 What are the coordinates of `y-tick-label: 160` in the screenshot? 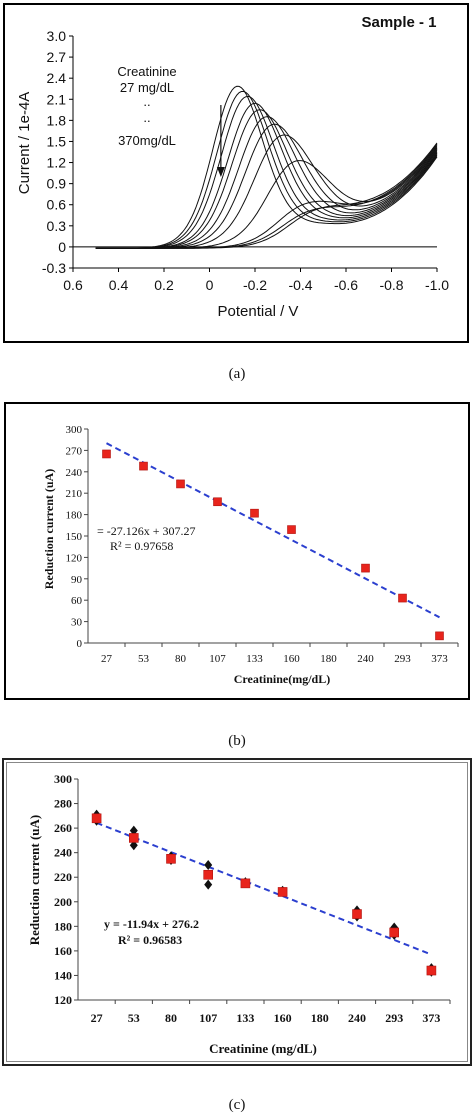 It's located at (63, 951).